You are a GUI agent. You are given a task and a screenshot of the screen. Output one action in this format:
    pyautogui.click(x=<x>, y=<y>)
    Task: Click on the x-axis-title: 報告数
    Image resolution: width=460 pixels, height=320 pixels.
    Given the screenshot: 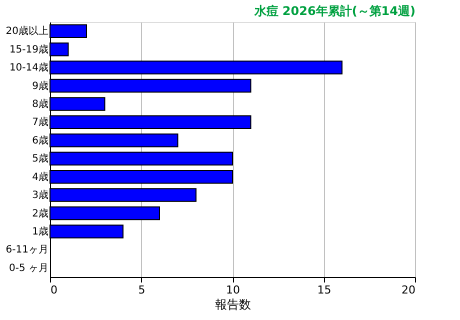 What is the action you would take?
    pyautogui.click(x=233, y=305)
    